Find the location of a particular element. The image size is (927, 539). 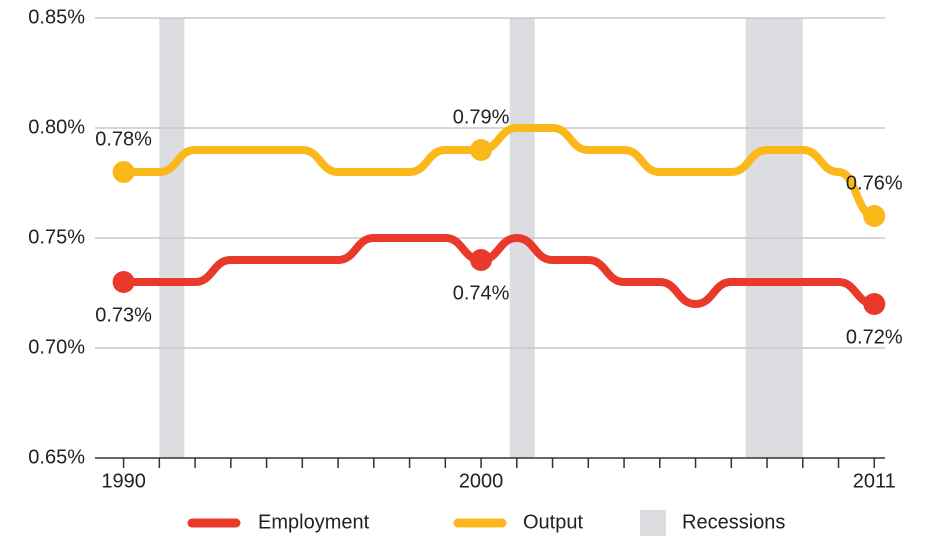

data-label: 0.73% is located at coordinates (123, 315).